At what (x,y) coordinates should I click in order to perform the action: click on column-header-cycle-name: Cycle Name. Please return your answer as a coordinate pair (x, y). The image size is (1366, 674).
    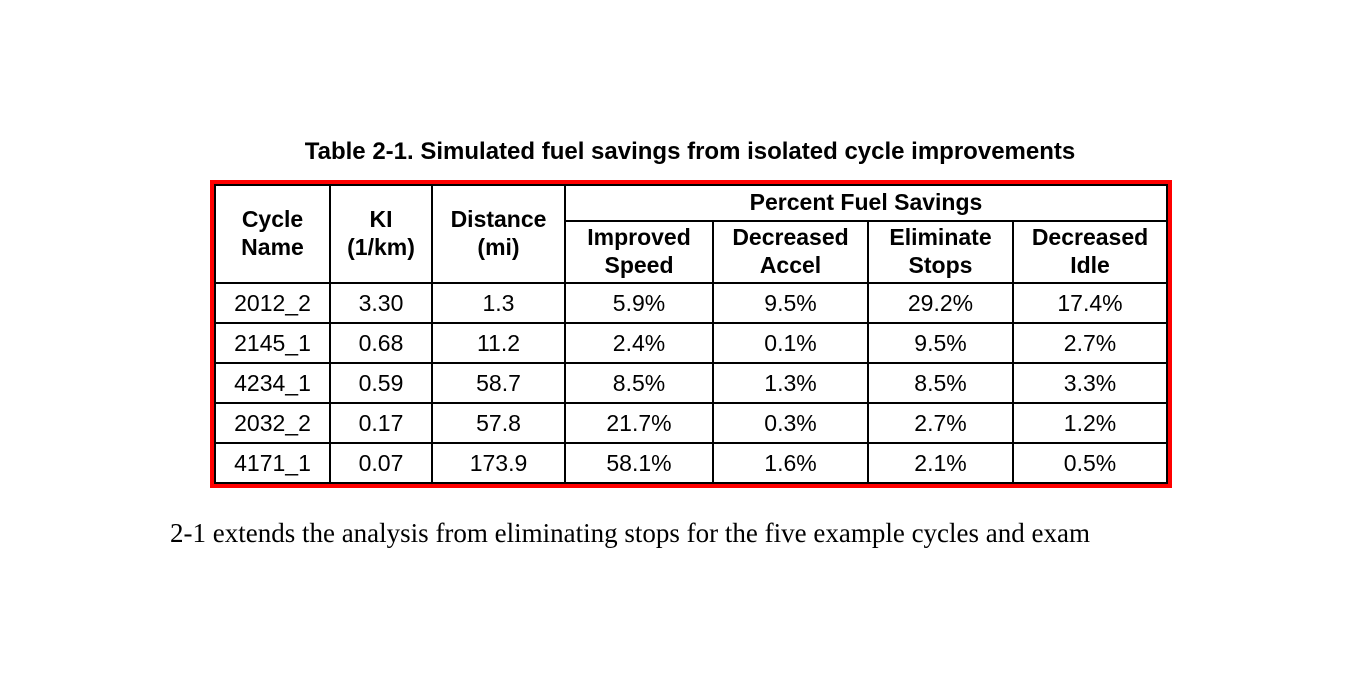
    Looking at the image, I should click on (272, 234).